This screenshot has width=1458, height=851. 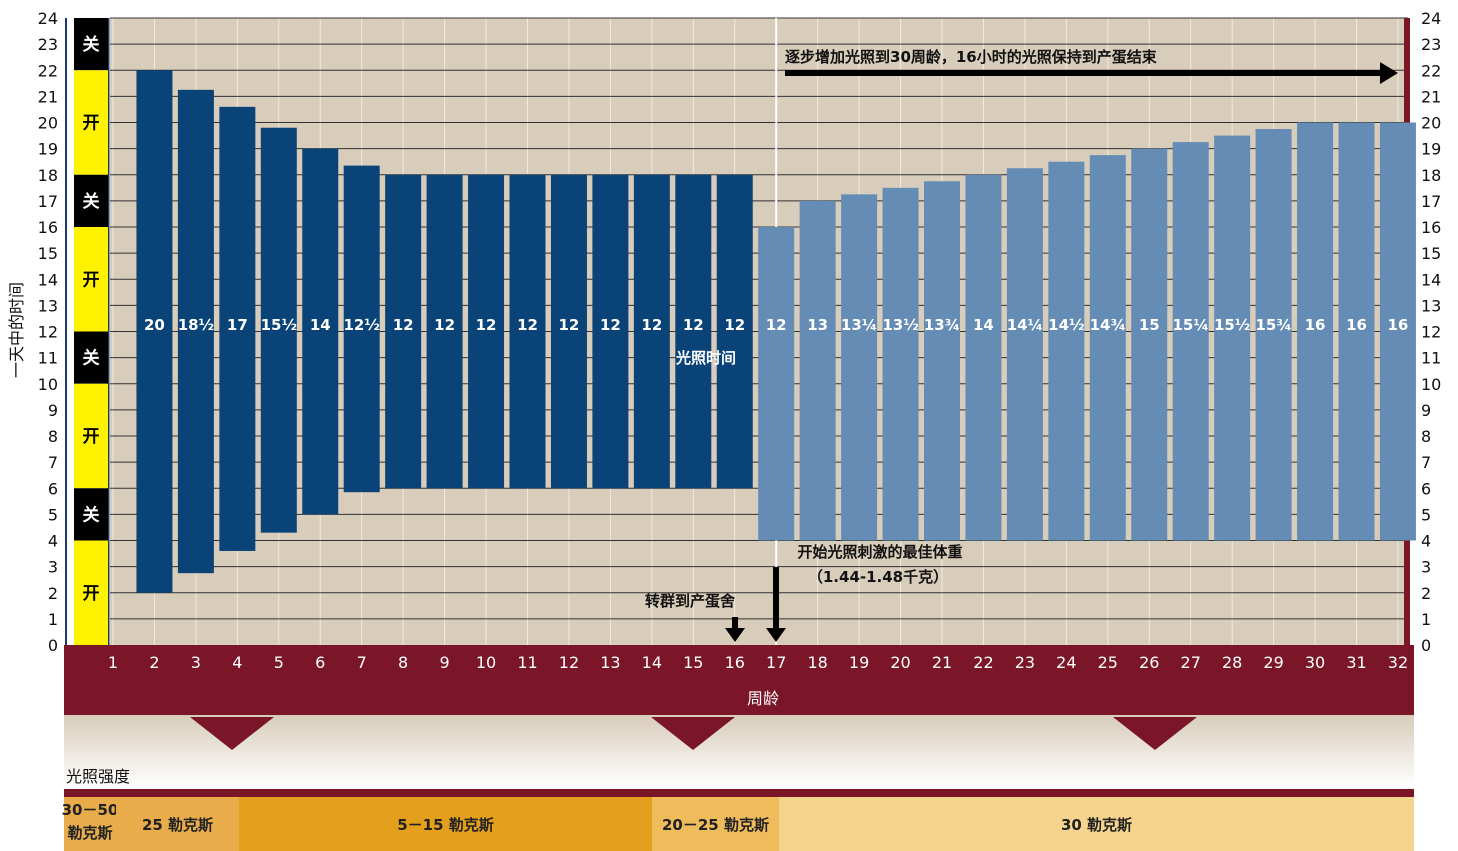 I want to click on y-tick-left: 22, so click(x=48, y=70).